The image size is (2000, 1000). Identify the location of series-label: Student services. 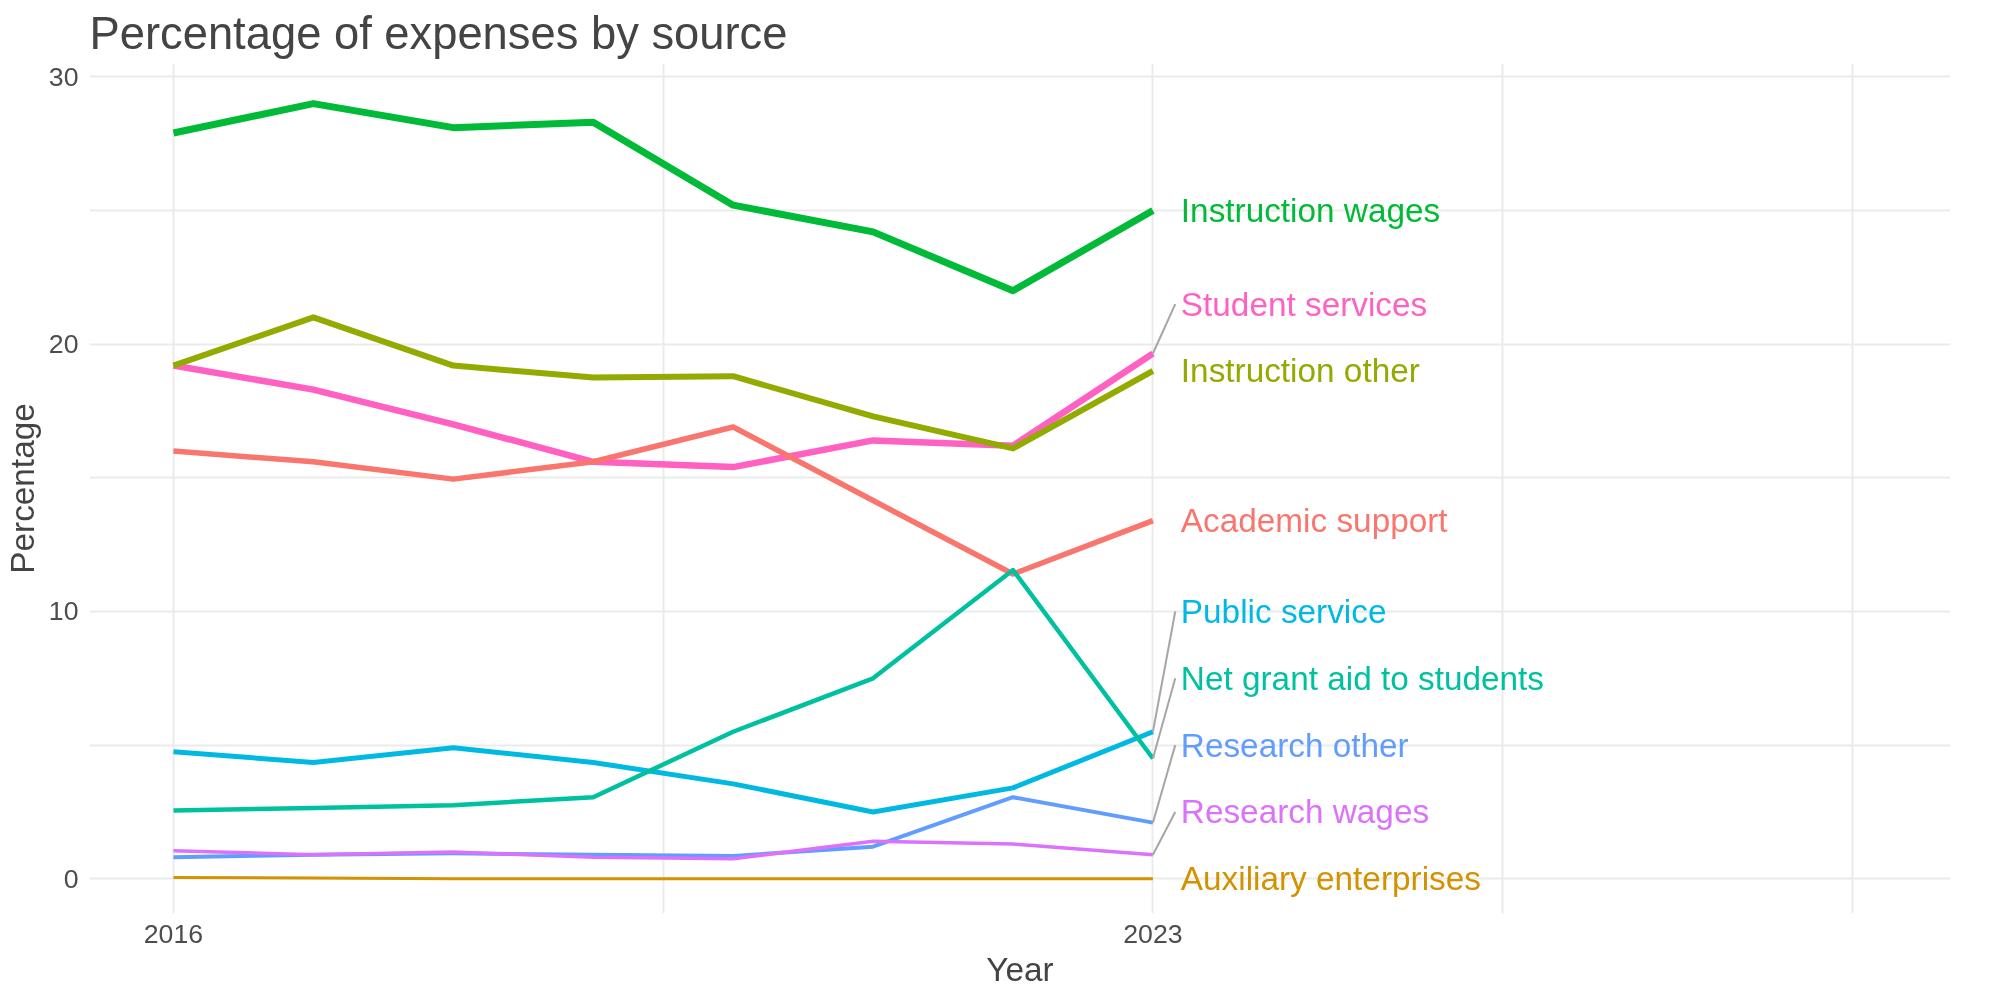
(1304, 304).